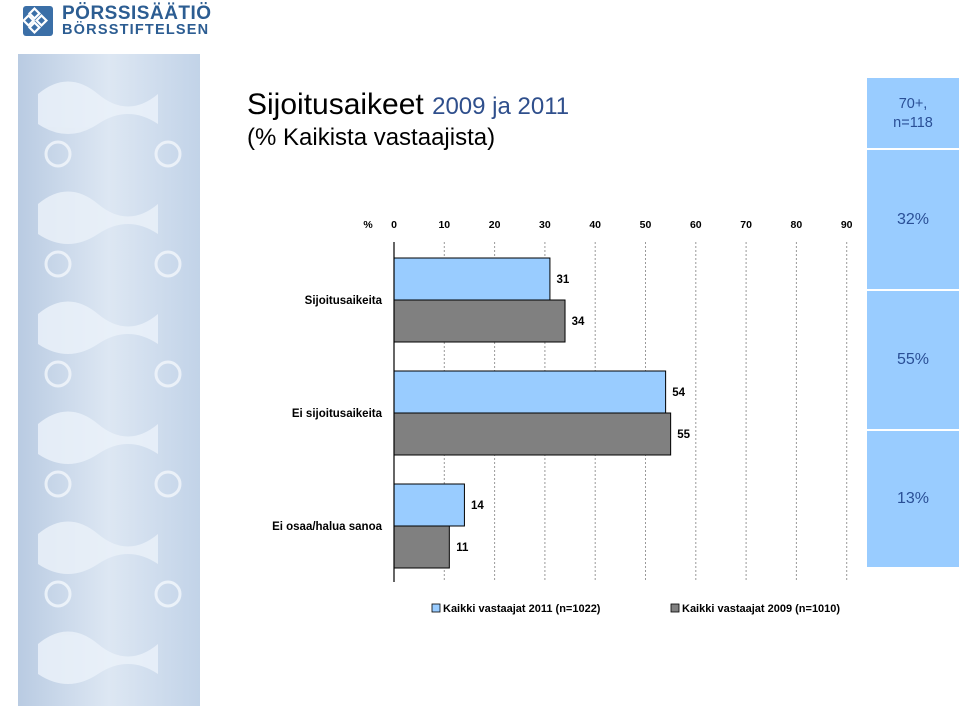  What do you see at coordinates (37, 21) in the screenshot?
I see `logo-emblem-icon` at bounding box center [37, 21].